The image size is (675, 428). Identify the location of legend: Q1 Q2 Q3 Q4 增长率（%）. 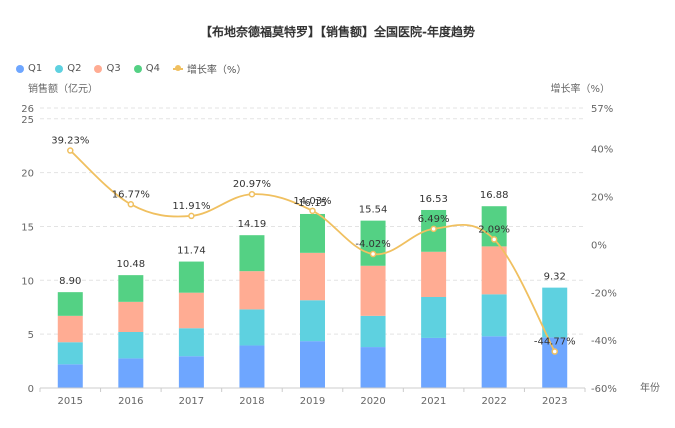
(137, 68).